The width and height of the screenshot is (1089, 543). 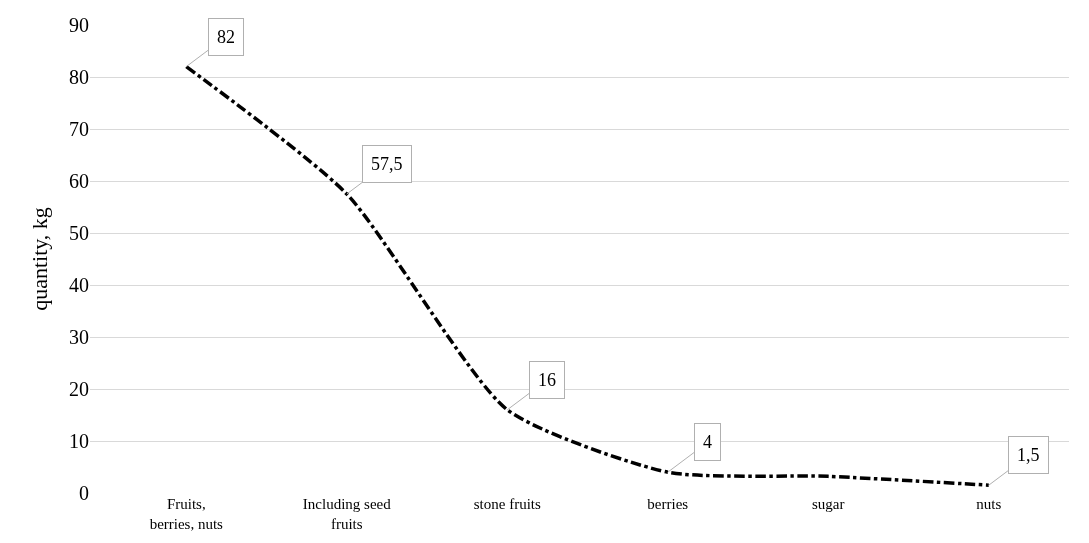 I want to click on x-tick-label: berries, so click(x=668, y=504).